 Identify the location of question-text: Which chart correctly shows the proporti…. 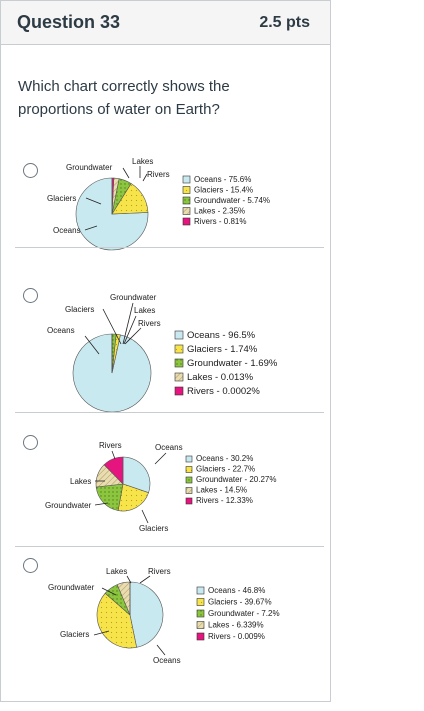
(124, 98).